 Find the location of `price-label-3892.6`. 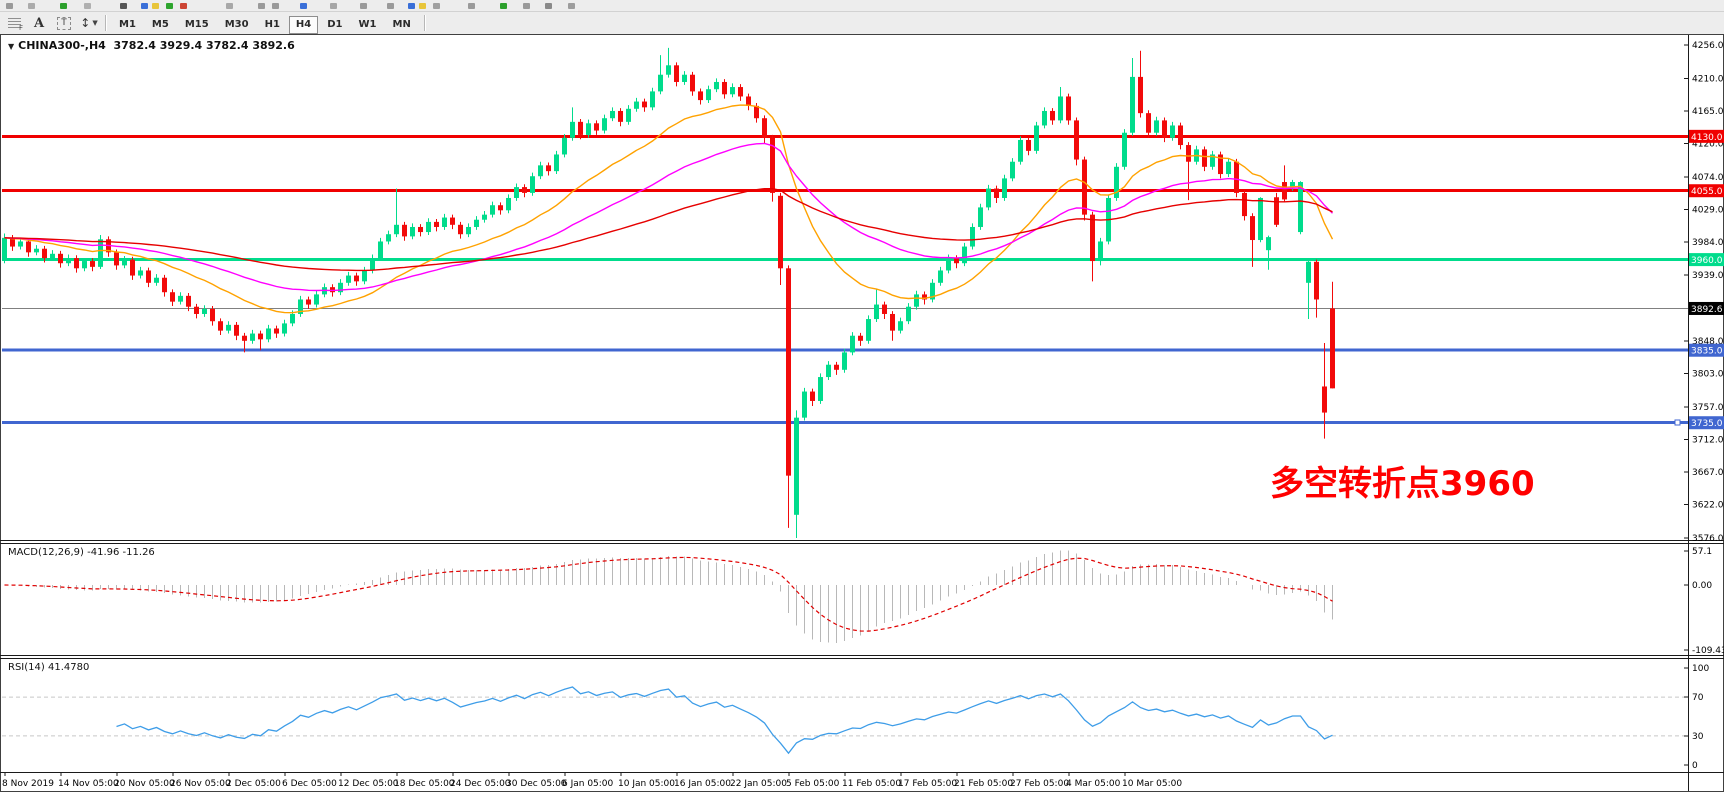

price-label-3892.6 is located at coordinates (1706, 308).